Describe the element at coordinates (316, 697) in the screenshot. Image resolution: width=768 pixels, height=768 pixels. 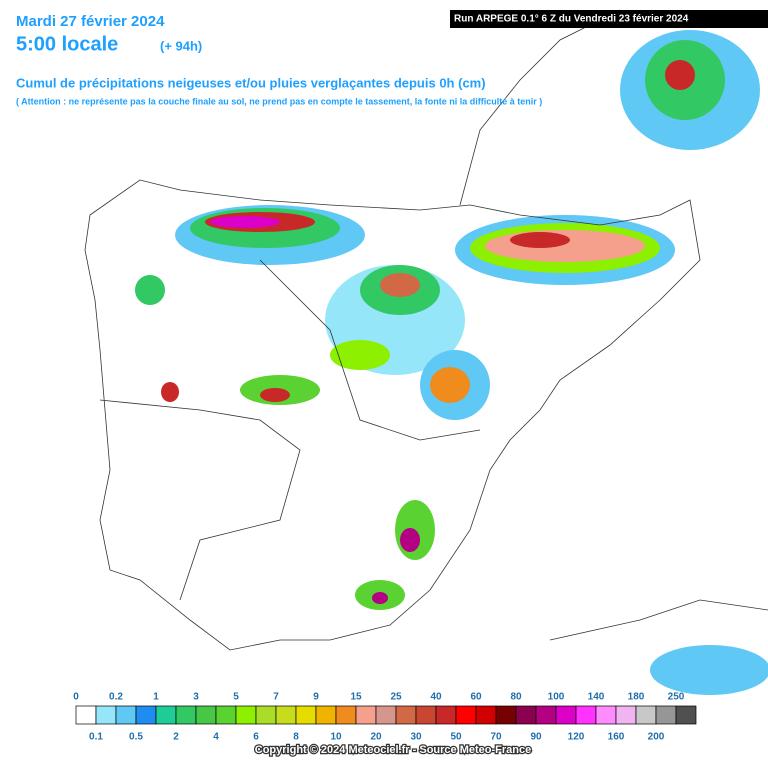
I see `legend-label: 9` at that location.